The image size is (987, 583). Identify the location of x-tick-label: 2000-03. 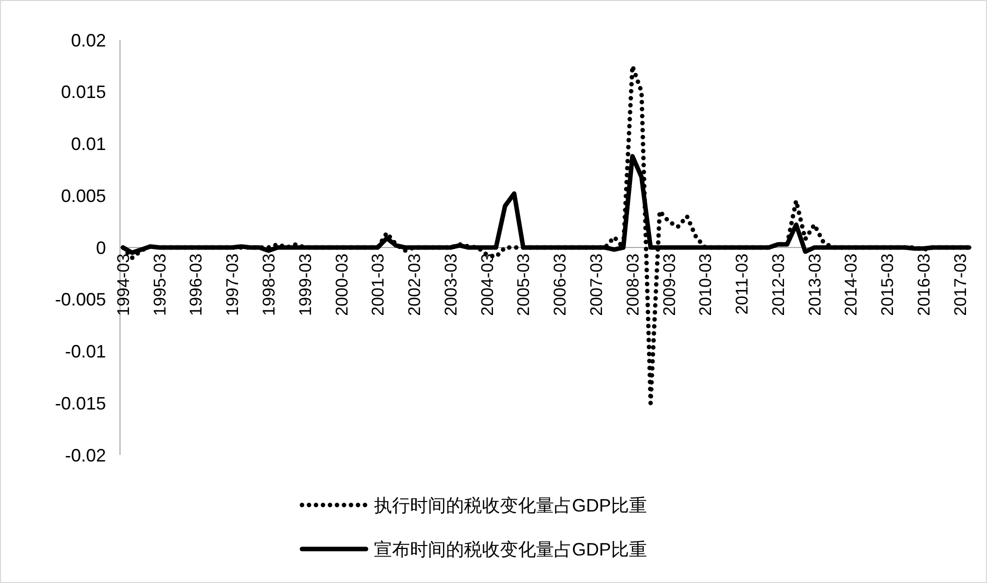
(342, 285).